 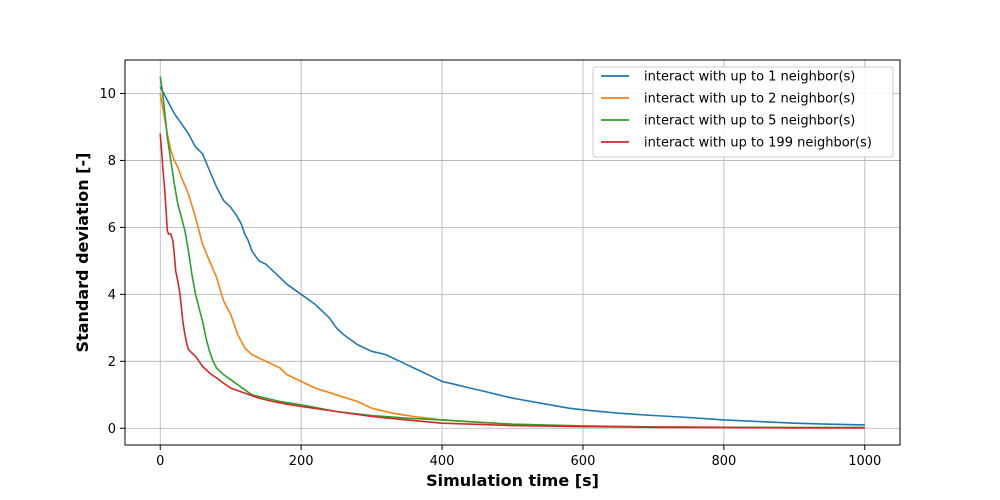 What do you see at coordinates (82, 253) in the screenshot?
I see `y-axis-label: Standard deviation [-]` at bounding box center [82, 253].